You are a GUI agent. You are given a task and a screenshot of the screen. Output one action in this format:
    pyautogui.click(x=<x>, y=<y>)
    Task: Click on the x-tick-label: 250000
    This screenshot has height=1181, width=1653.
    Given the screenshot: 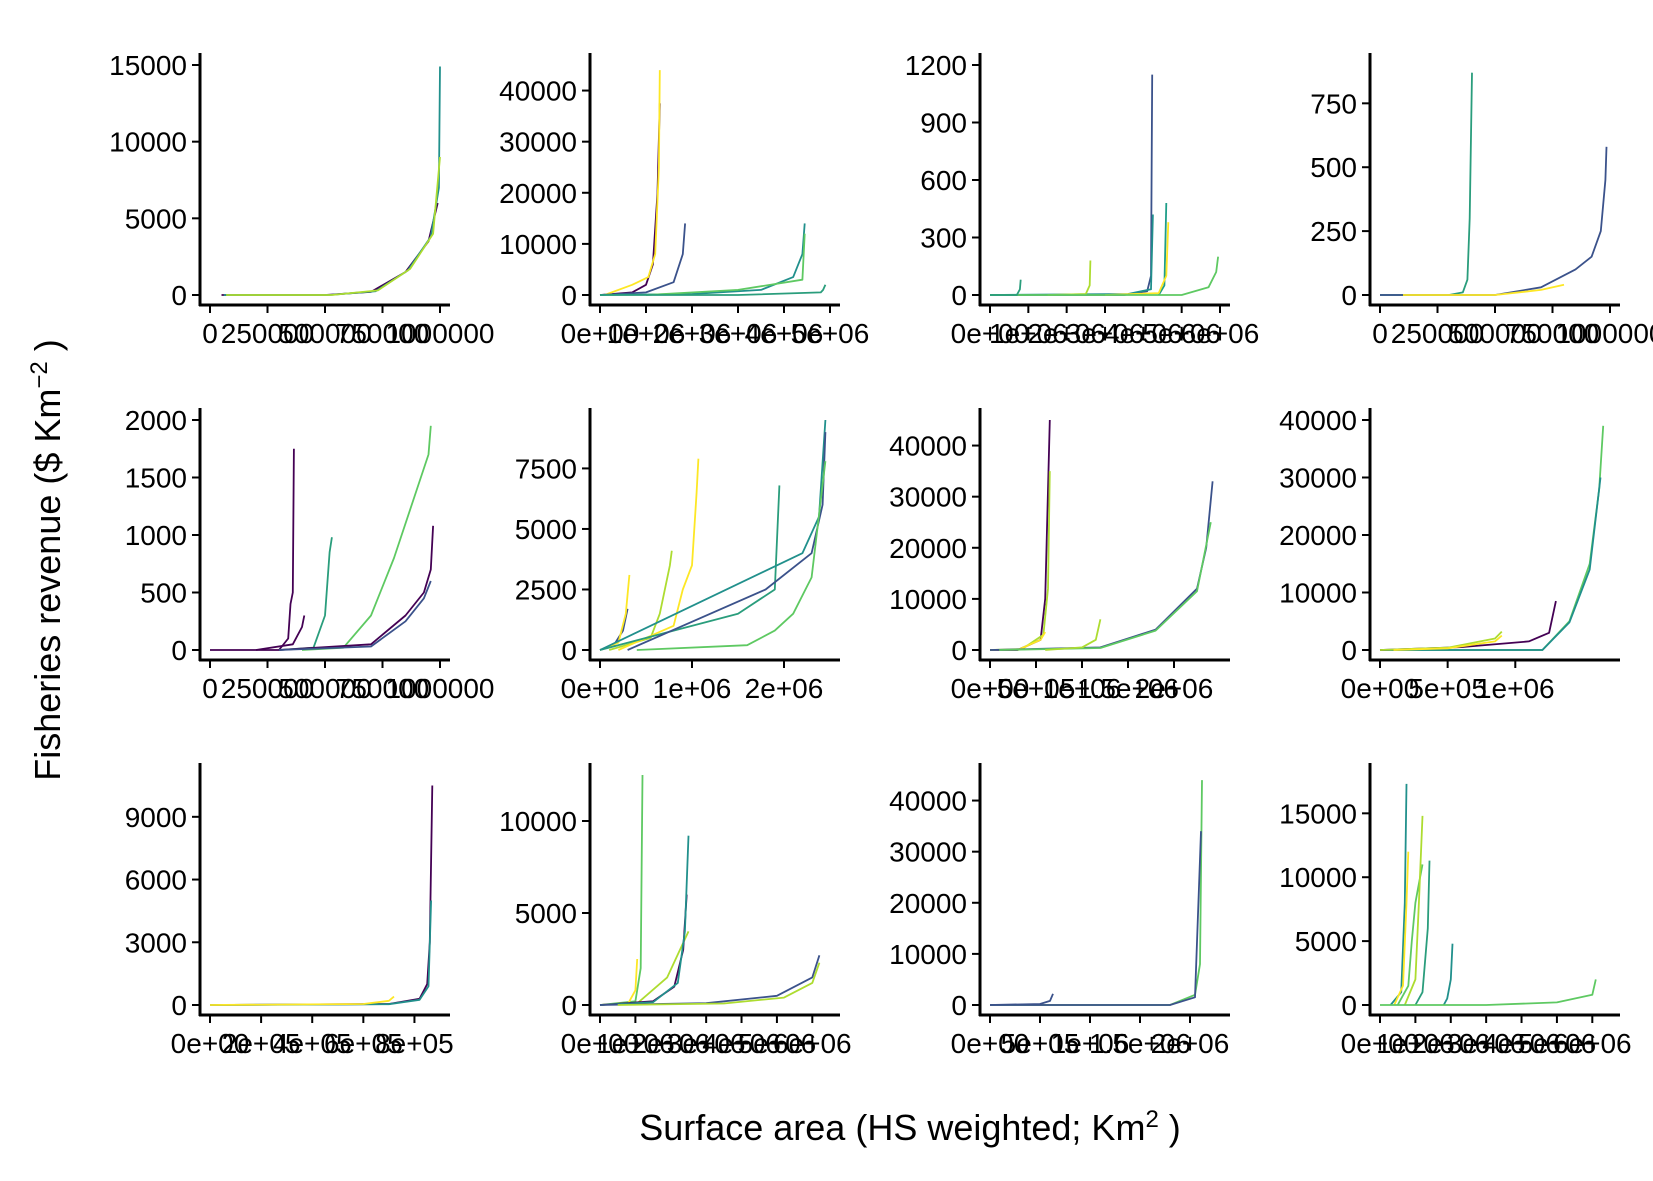 What is the action you would take?
    pyautogui.click(x=267, y=333)
    